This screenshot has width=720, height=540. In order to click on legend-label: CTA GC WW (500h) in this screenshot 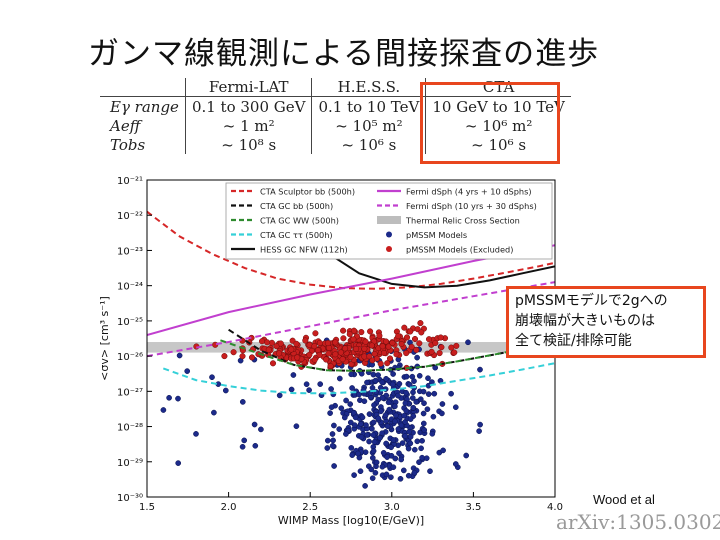, I will do `click(299, 221)`.